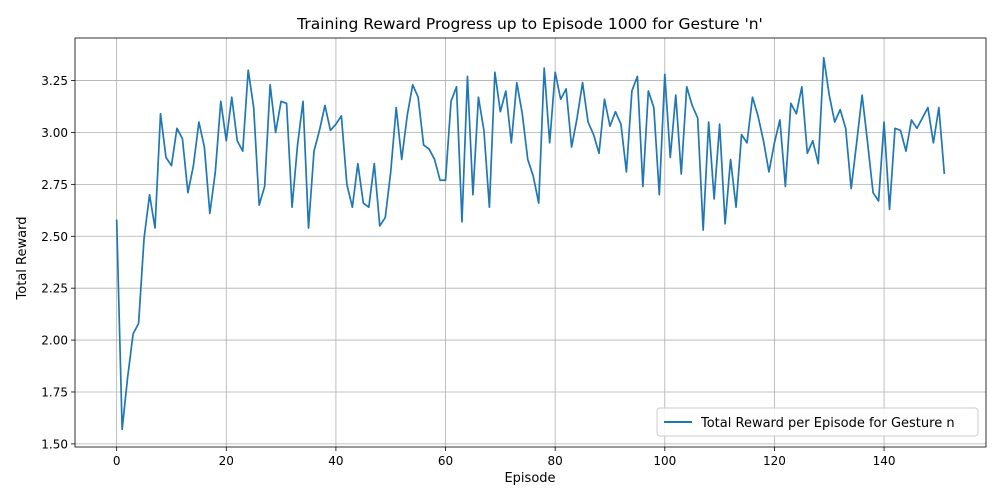 The height and width of the screenshot is (504, 1000). Describe the element at coordinates (54, 81) in the screenshot. I see `y-tick-label: 3.25` at that location.